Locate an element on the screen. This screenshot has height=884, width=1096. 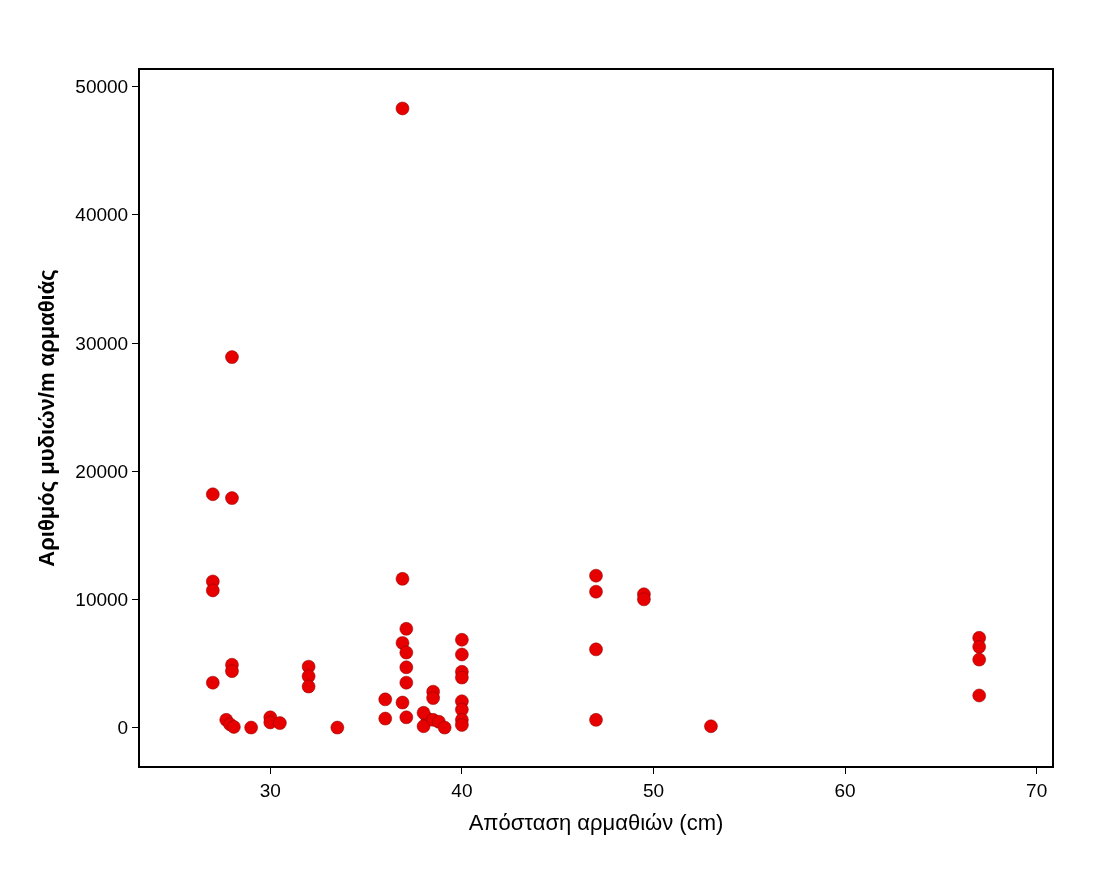
x-axis-title: Απόσταση αρμαθιών (cm) is located at coordinates (596, 823).